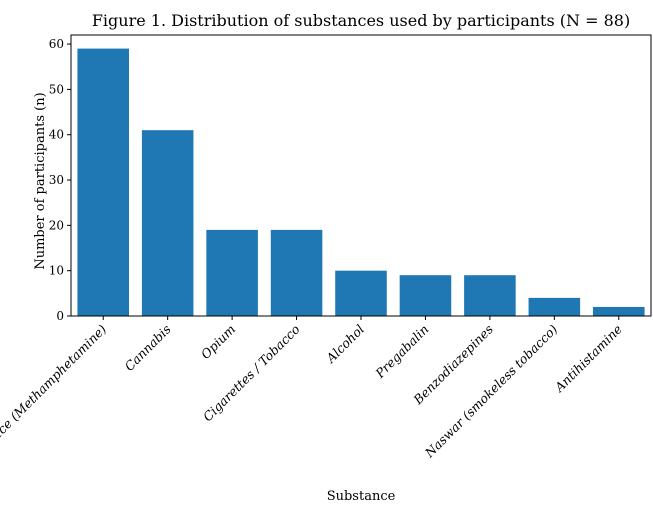 The image size is (653, 506). Describe the element at coordinates (54, 380) in the screenshot. I see `x-tick-label: Ice (Methamphetamine)` at that location.